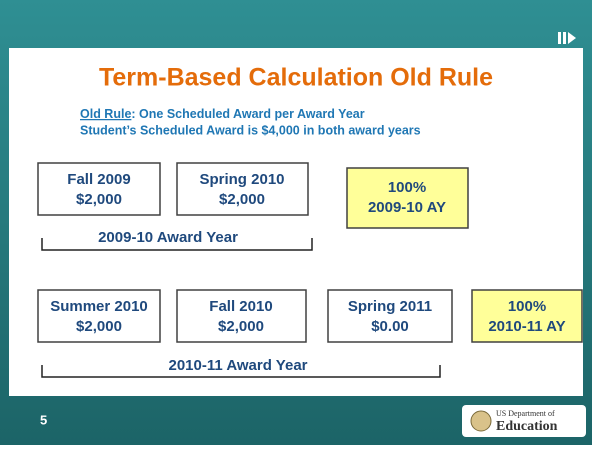  I want to click on summary-ay: 2010-11 AY, so click(526, 326).